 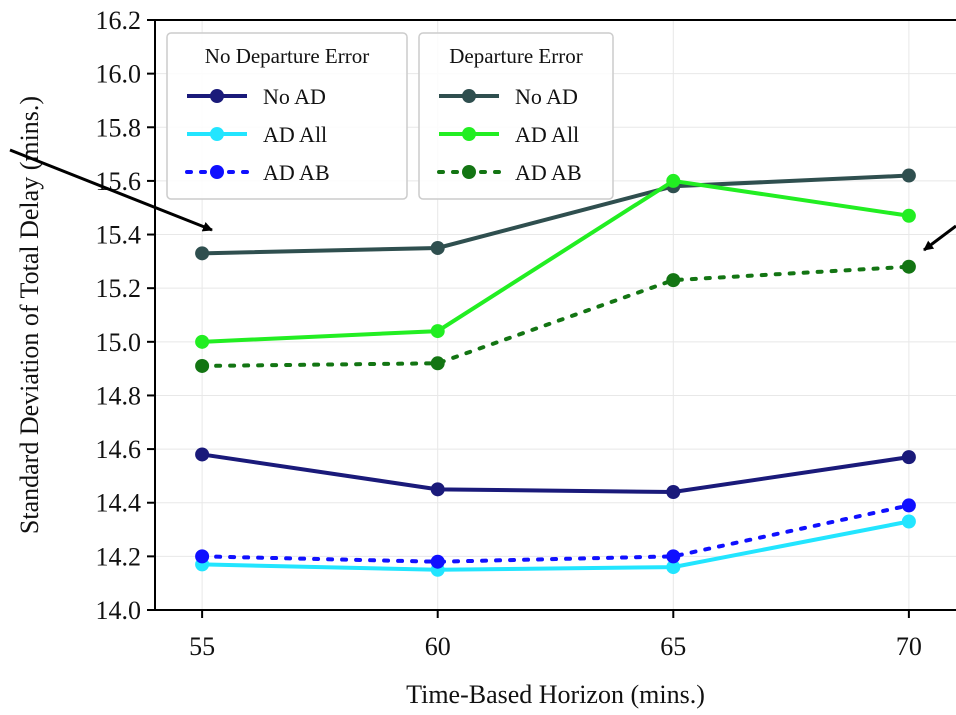 What do you see at coordinates (119, 74) in the screenshot?
I see `y-tick-label: 16.0` at bounding box center [119, 74].